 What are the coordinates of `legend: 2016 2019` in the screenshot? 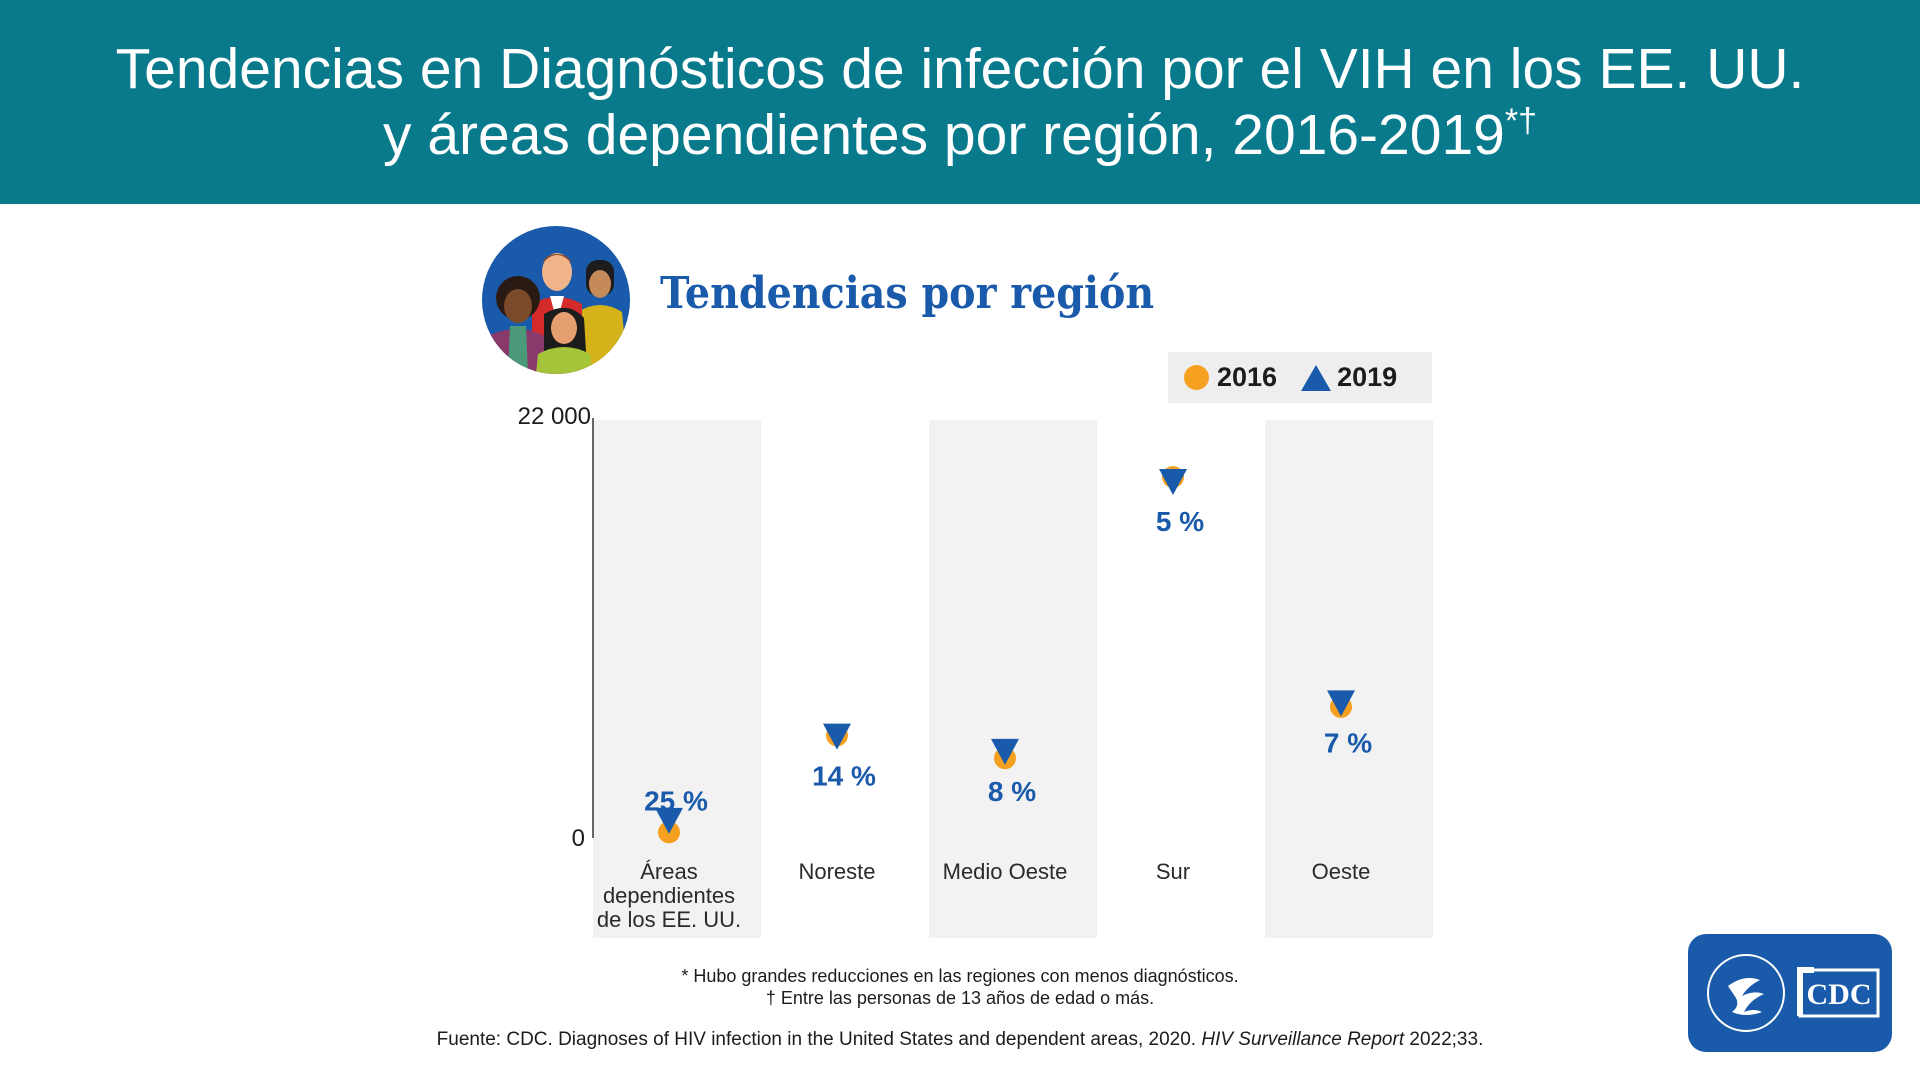 It's located at (1300, 377).